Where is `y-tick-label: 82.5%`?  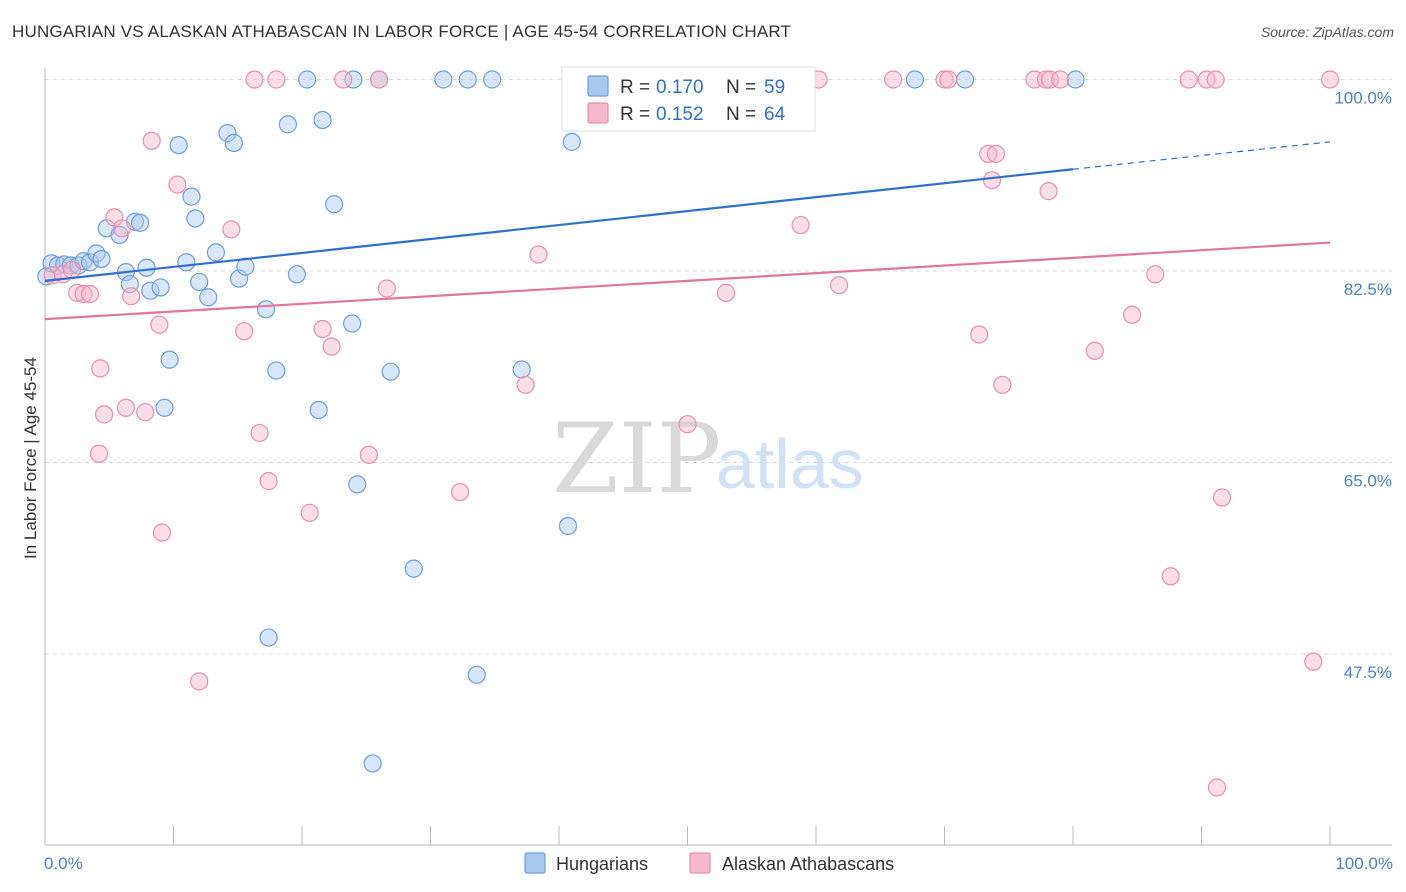
y-tick-label: 82.5% is located at coordinates (1368, 289).